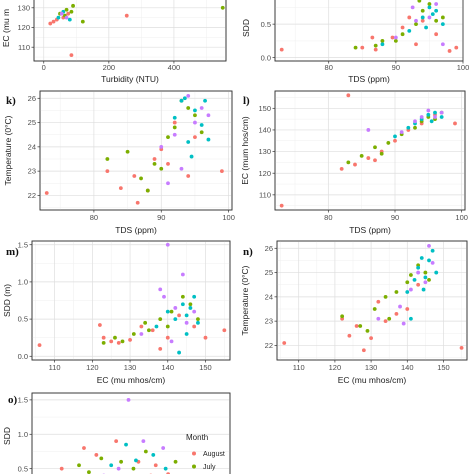  Describe the element at coordinates (369, 31) in the screenshot. I see `plot-area` at that location.